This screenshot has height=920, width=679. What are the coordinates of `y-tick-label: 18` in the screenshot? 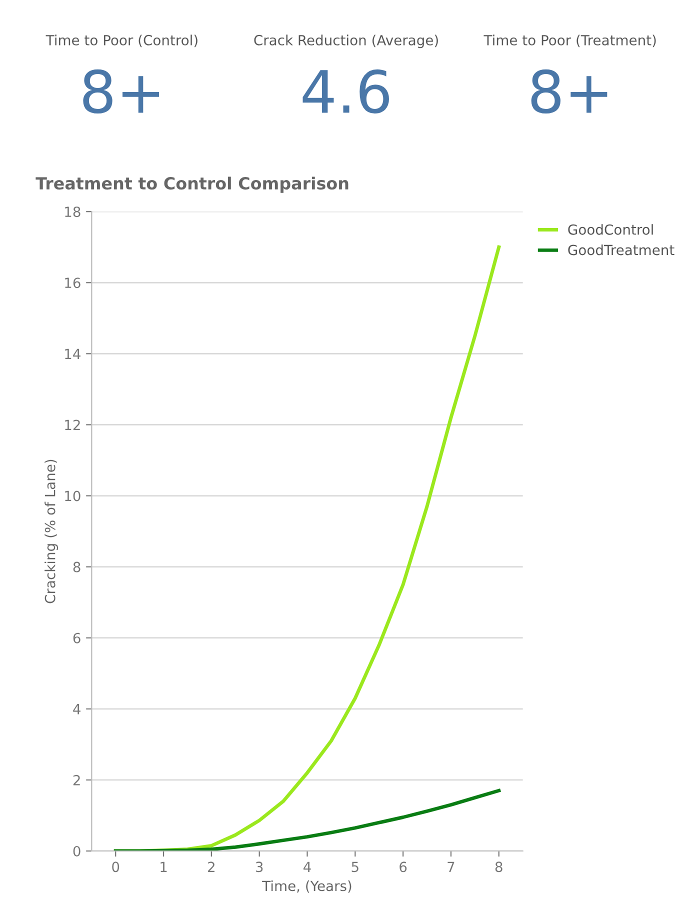 It's located at (72, 212).